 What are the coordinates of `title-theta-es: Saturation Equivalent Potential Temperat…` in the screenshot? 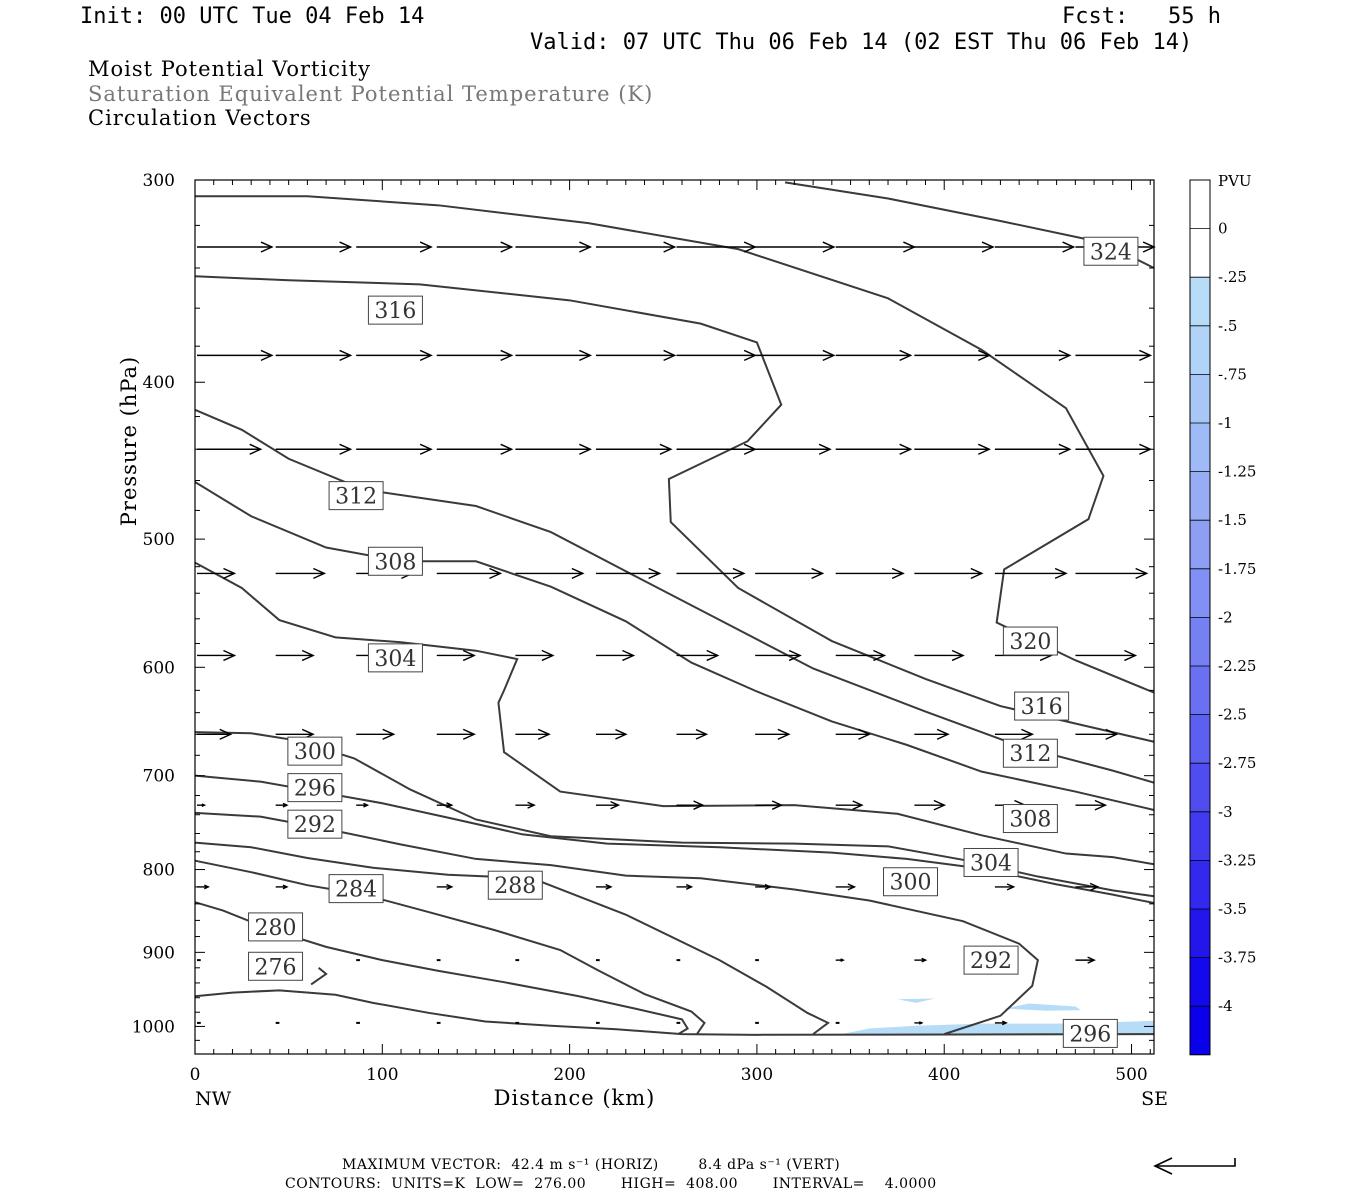 It's located at (371, 94).